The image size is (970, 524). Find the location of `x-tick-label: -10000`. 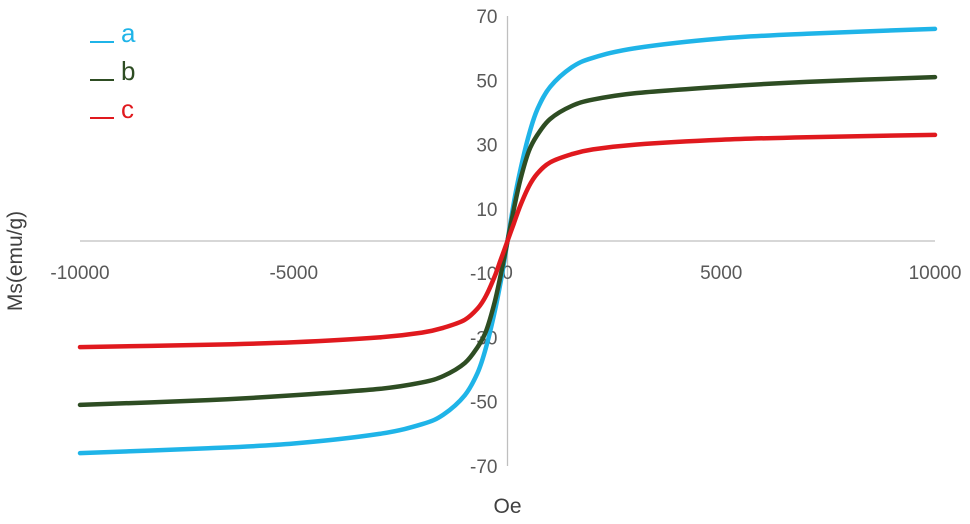

x-tick-label: -10000 is located at coordinates (79, 273).